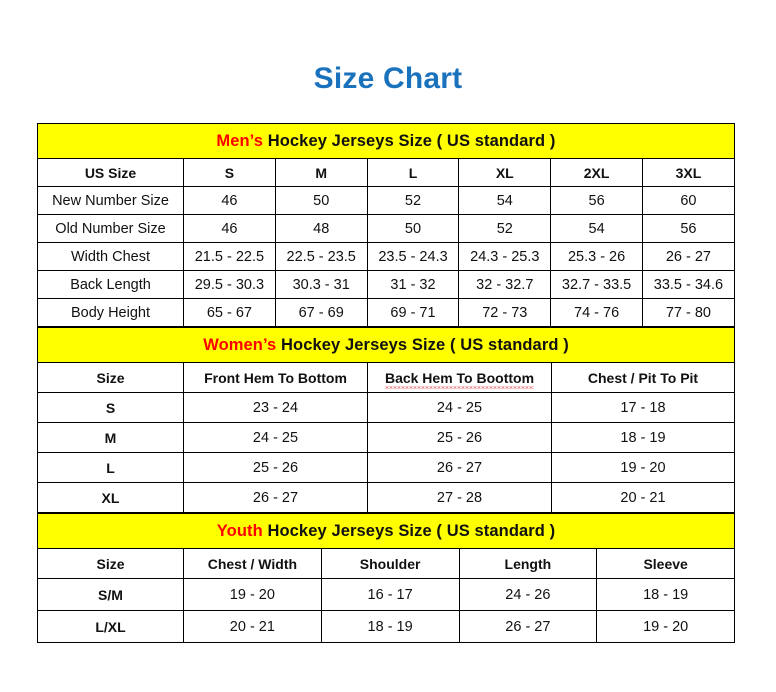 The width and height of the screenshot is (776, 692). What do you see at coordinates (110, 256) in the screenshot?
I see `row-label: Width Chest` at bounding box center [110, 256].